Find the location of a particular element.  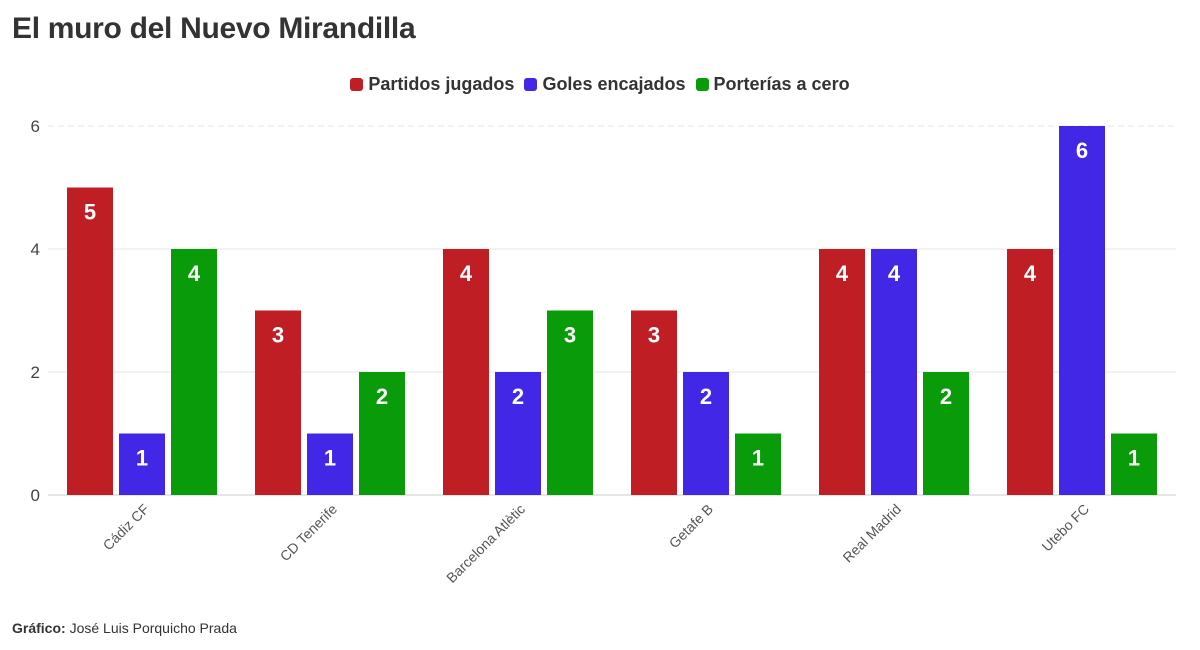

bar-value-label-2-0: 4 is located at coordinates (194, 273).